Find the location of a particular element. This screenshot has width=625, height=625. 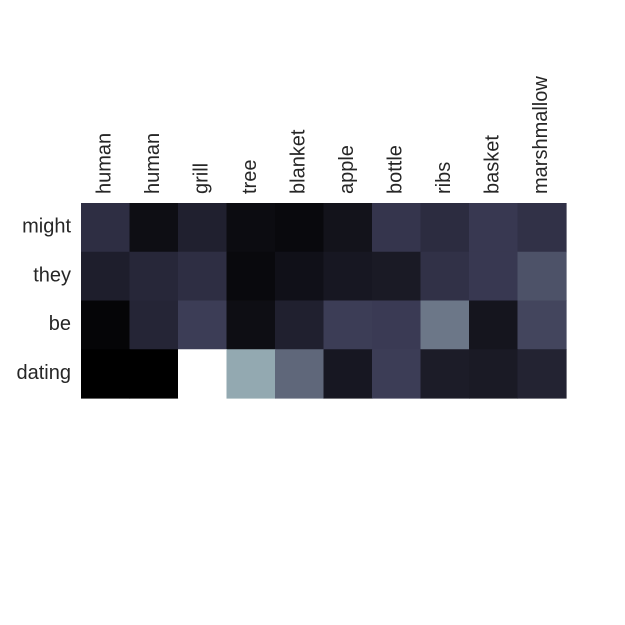

x-tick-label: ribs is located at coordinates (444, 178).